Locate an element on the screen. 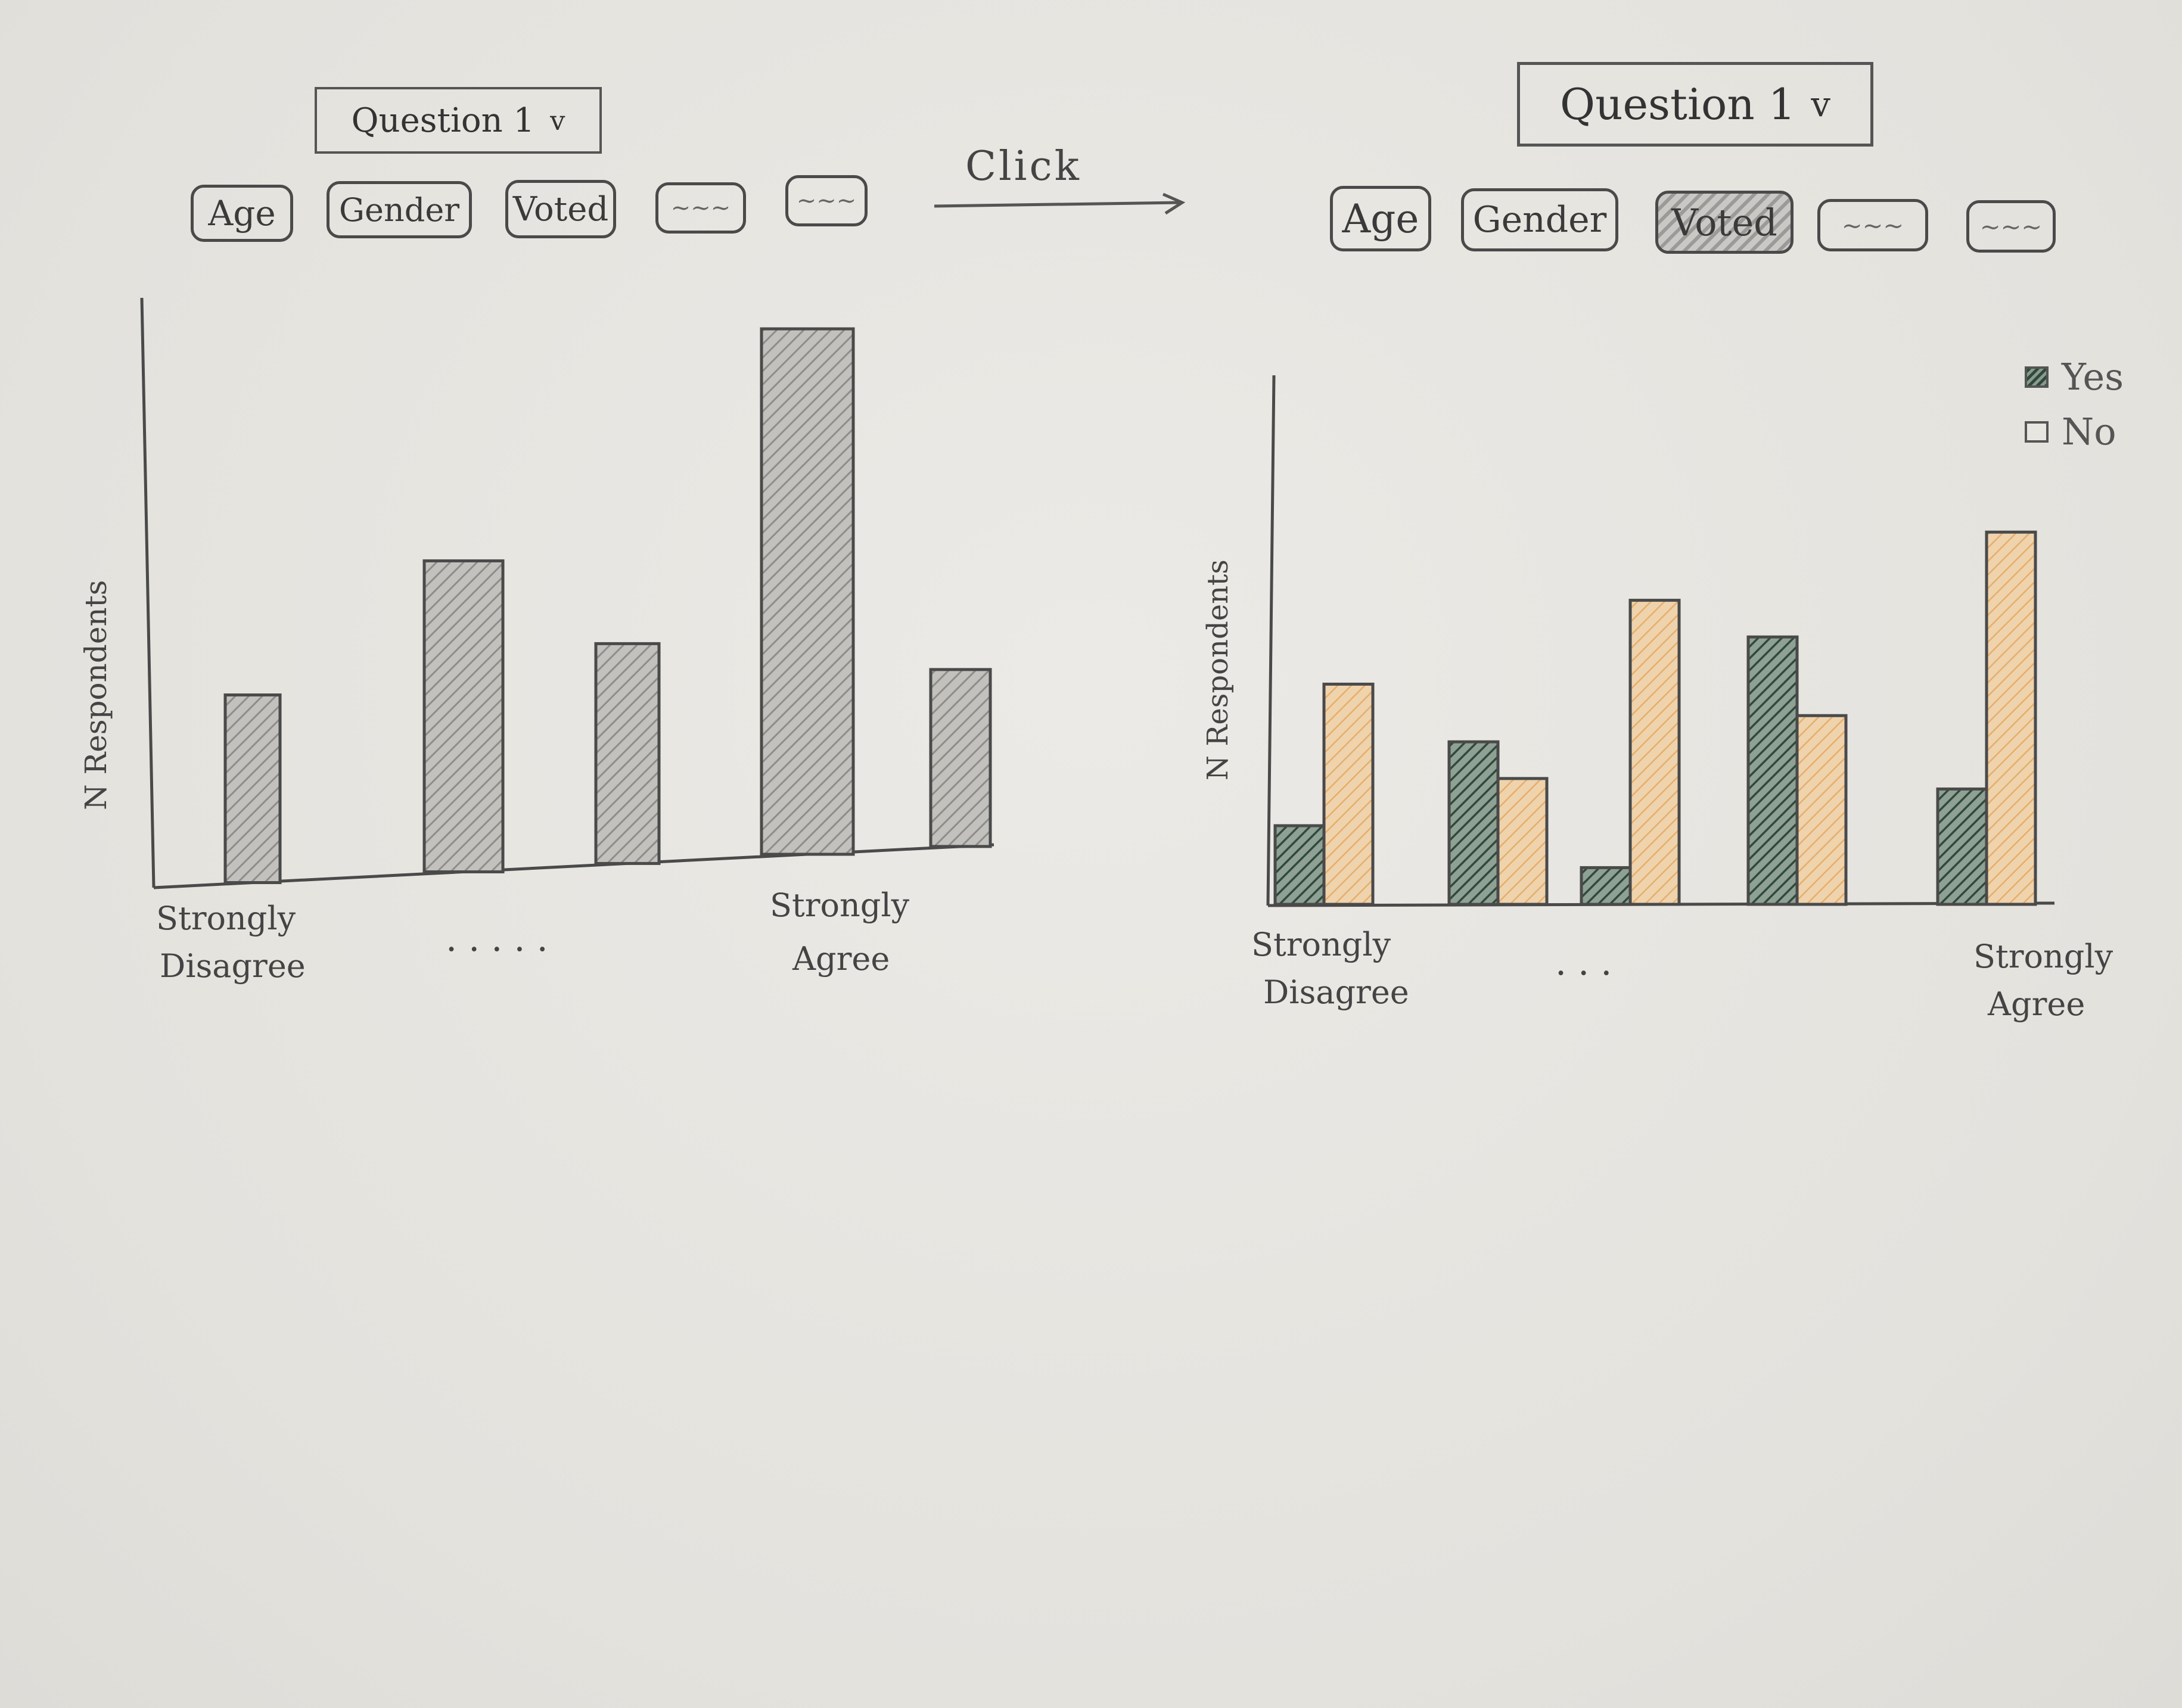  right-bars is located at coordinates (1655, 718).